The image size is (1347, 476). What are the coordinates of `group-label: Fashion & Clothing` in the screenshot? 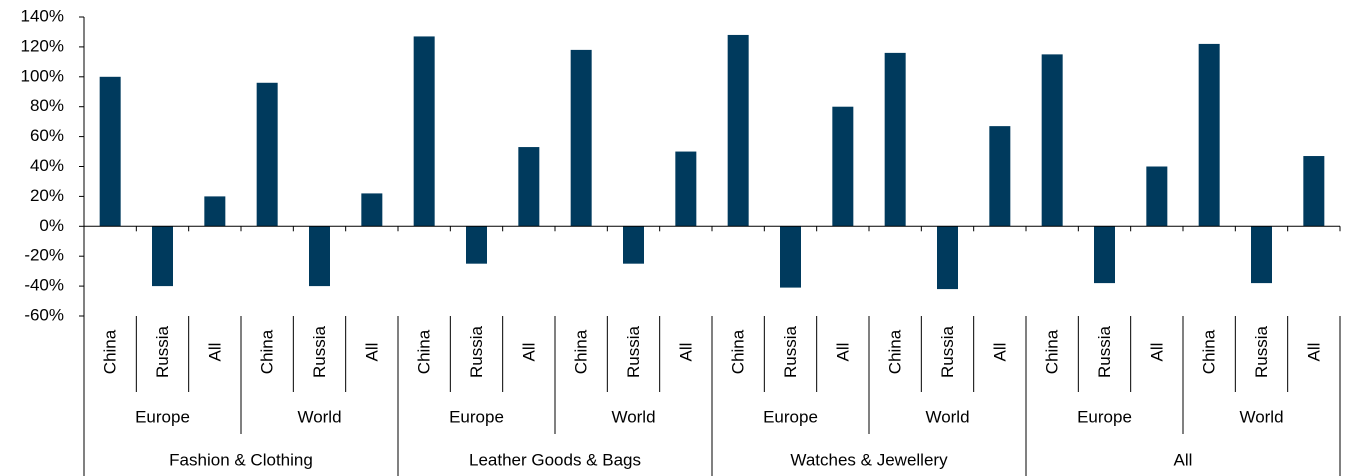 It's located at (241, 459).